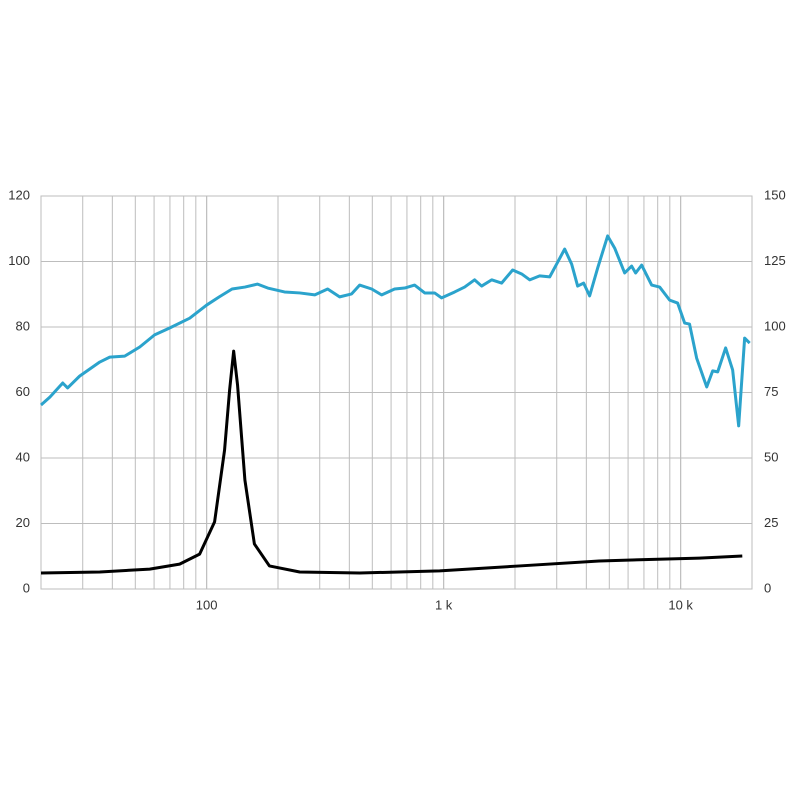 The image size is (800, 805). I want to click on y2-tick-label: 150, so click(775, 194).